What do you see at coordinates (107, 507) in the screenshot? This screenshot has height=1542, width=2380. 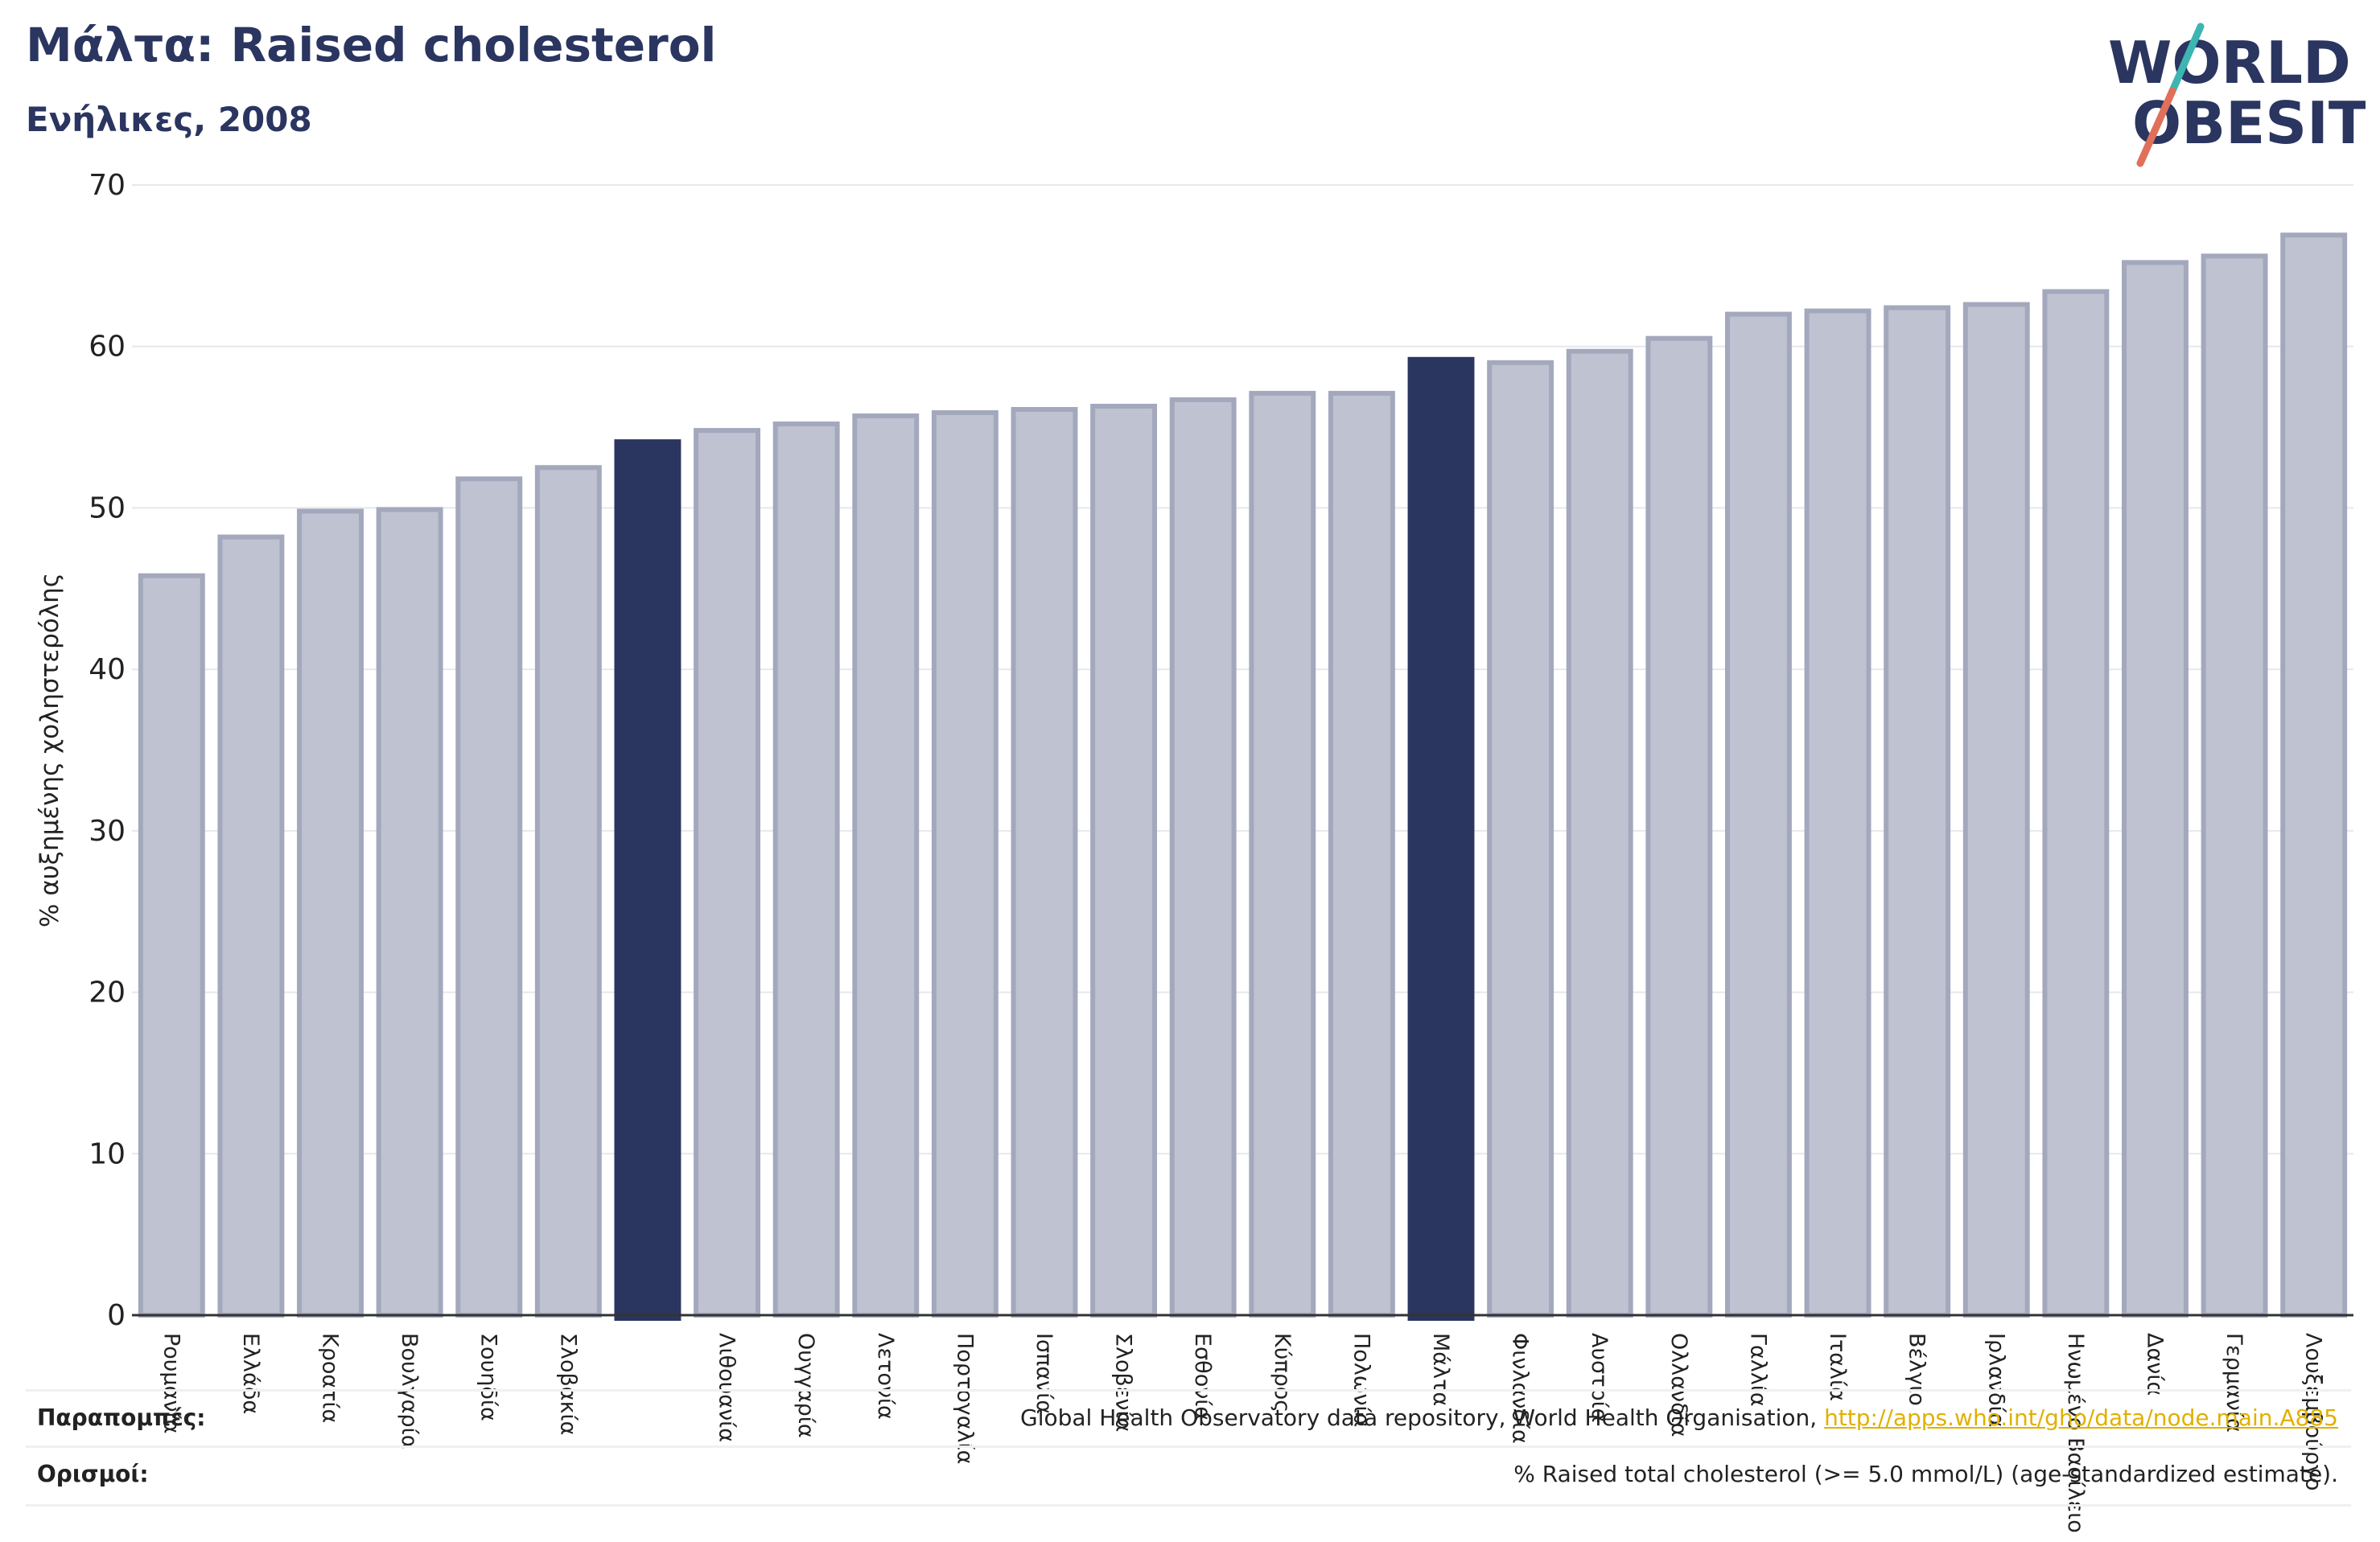 I see `y-tick-label: 50` at bounding box center [107, 507].